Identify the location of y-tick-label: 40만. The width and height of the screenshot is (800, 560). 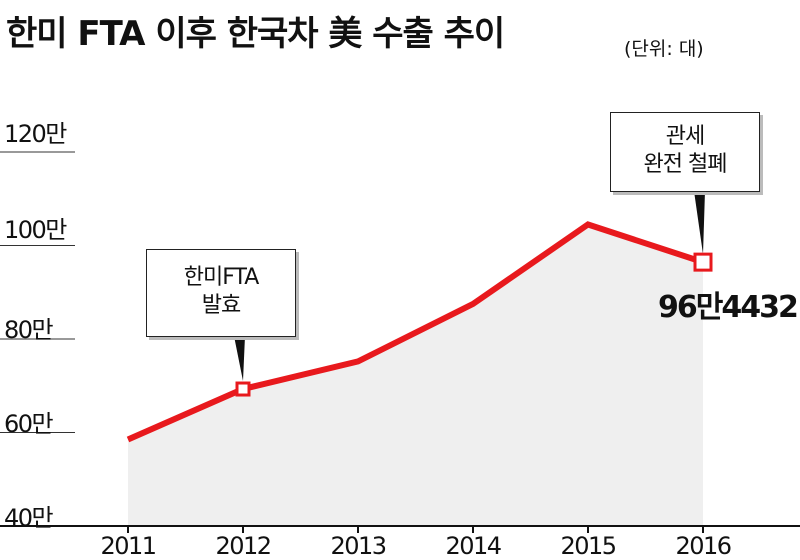
(29, 518).